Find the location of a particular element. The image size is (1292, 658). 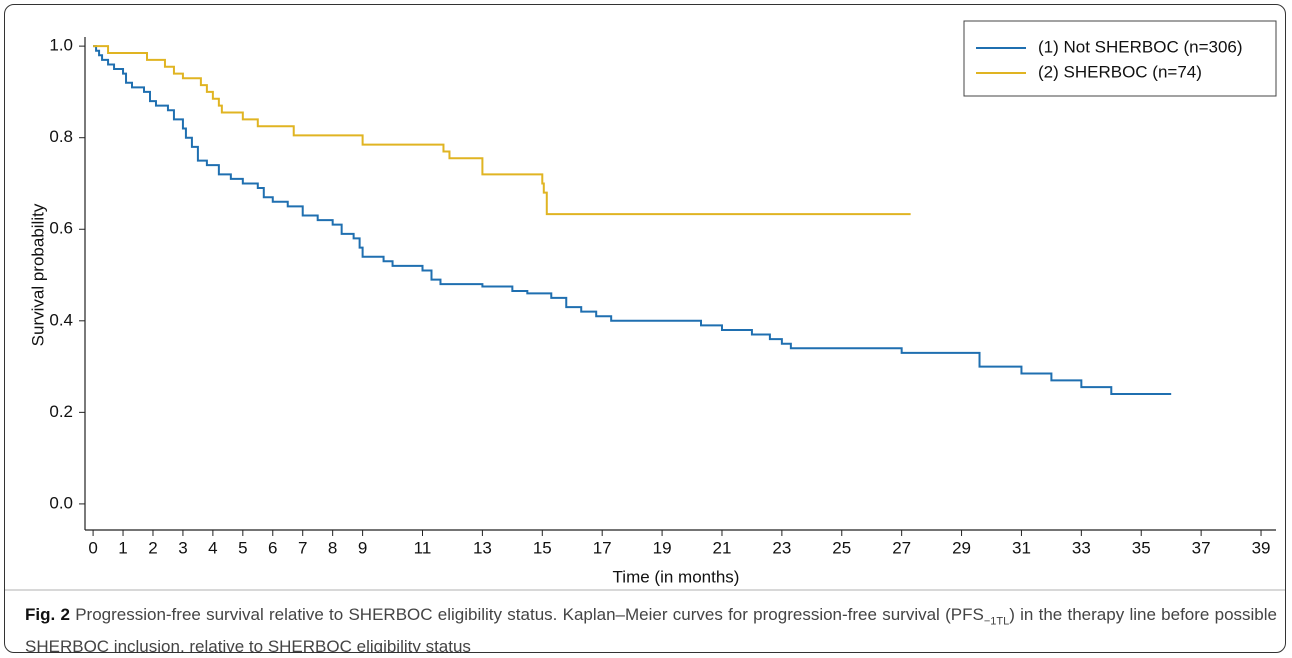

y-axis-label: Survival probability is located at coordinates (37, 274).